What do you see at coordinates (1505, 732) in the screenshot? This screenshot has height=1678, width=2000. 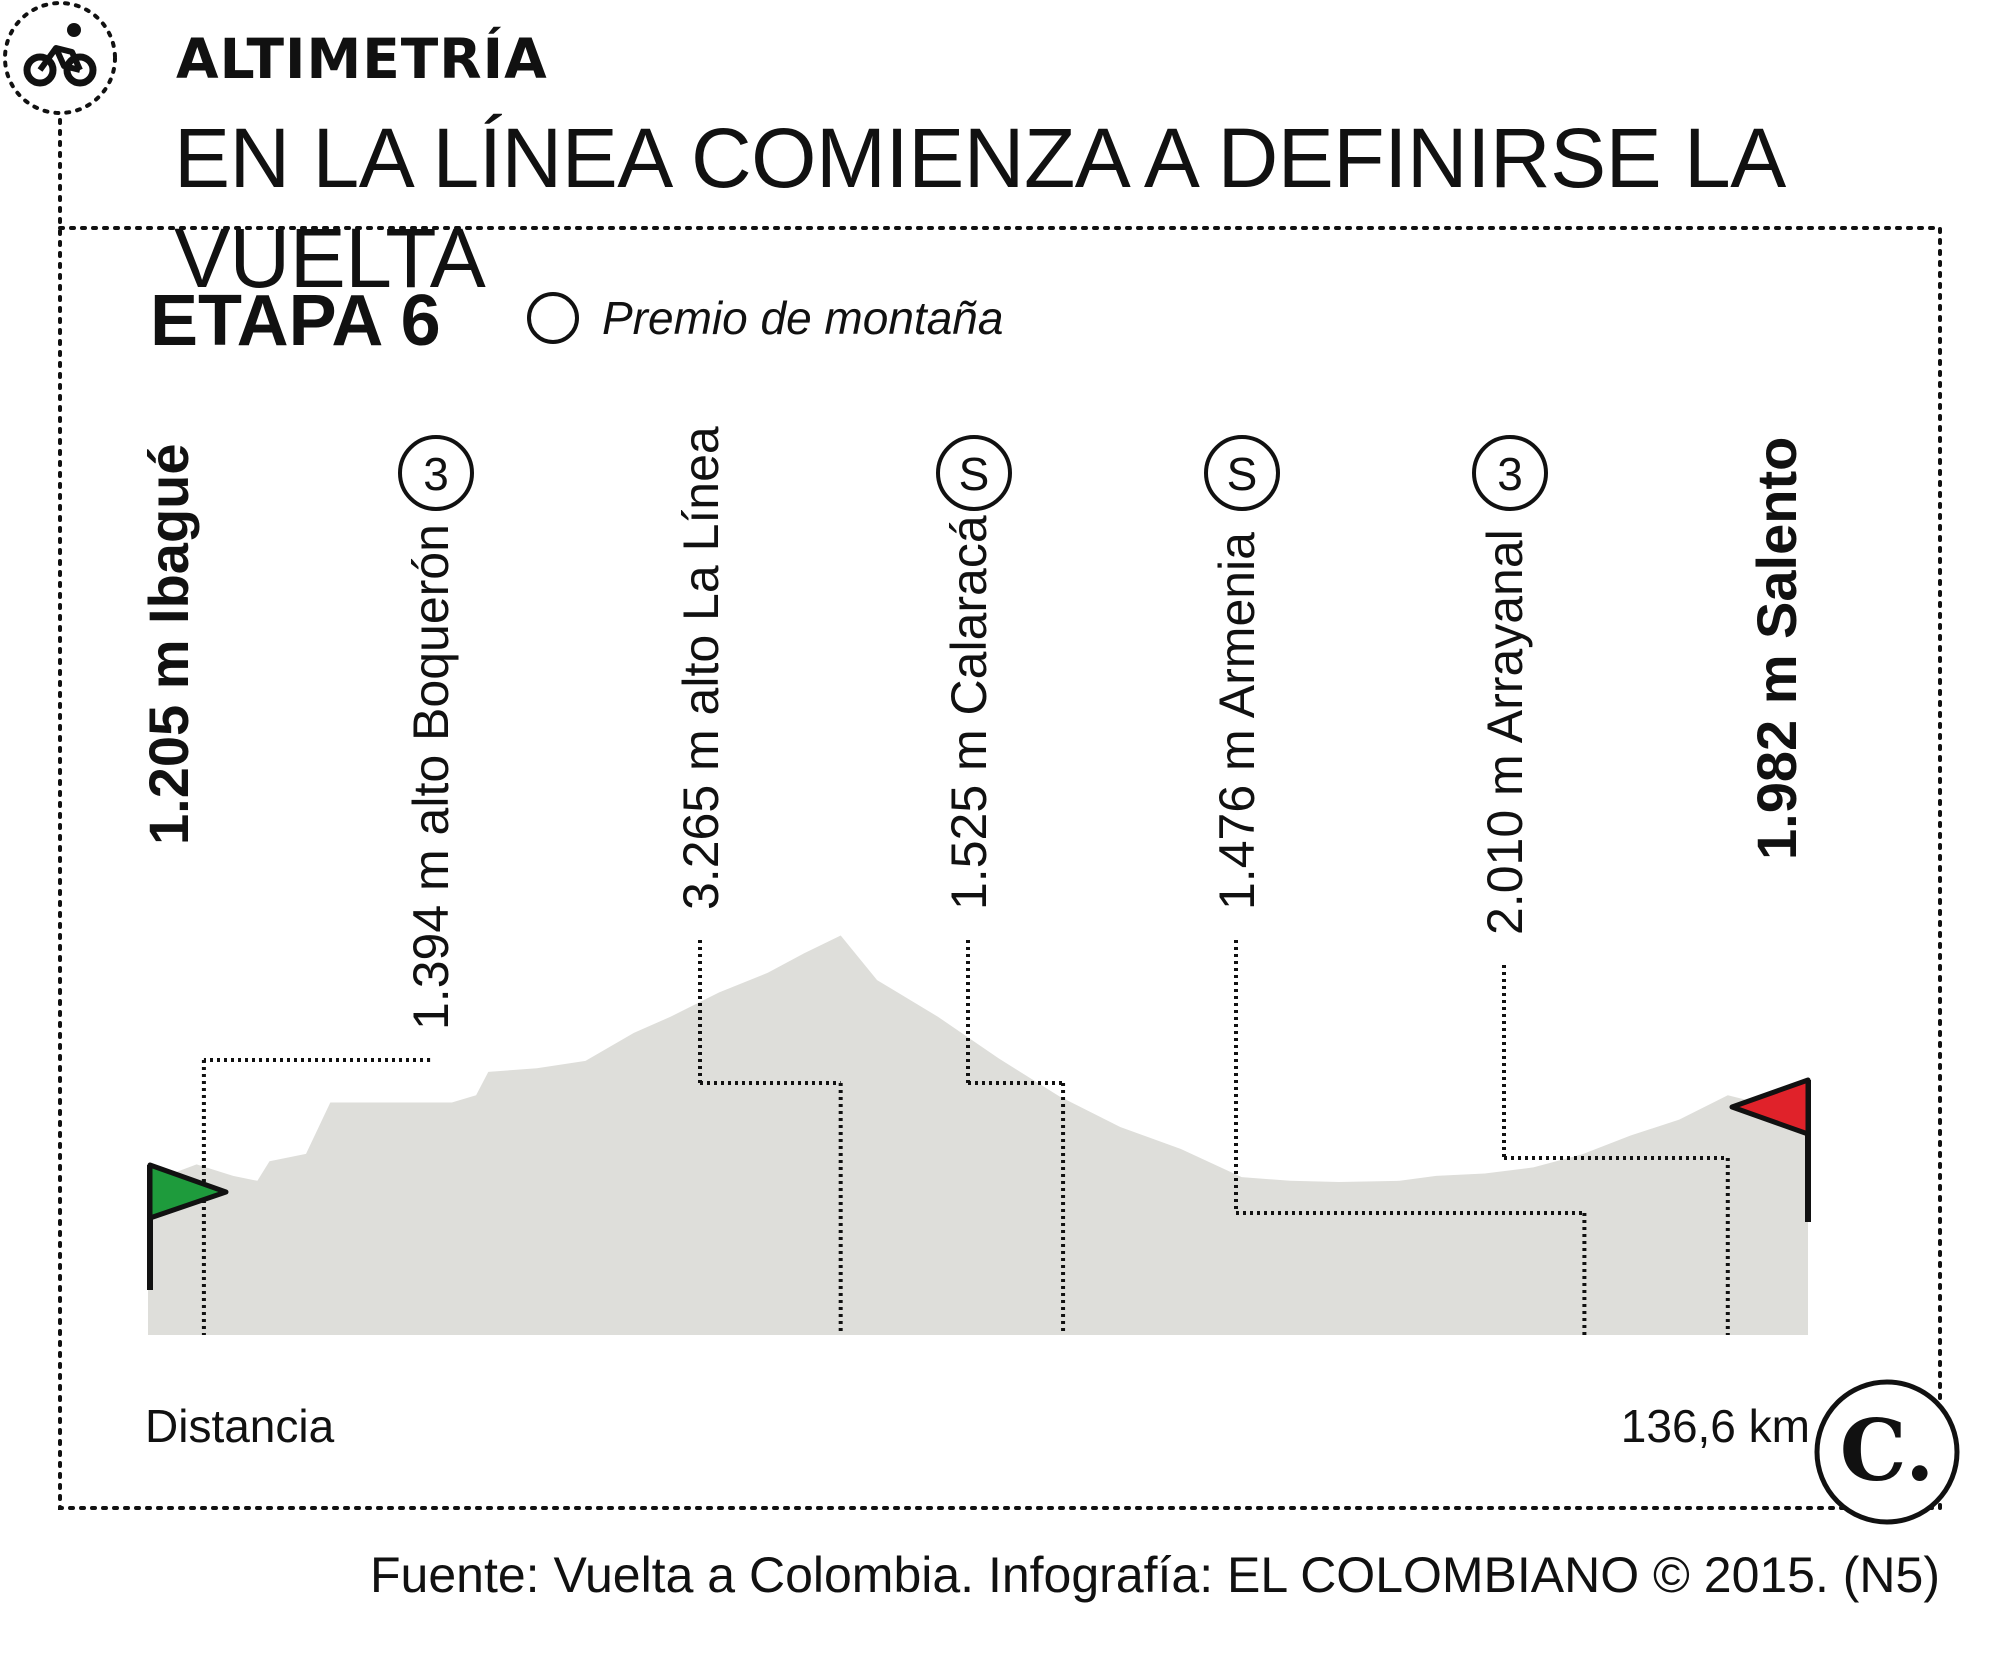 I see `point-label: 2.010 m Arrayanal` at bounding box center [1505, 732].